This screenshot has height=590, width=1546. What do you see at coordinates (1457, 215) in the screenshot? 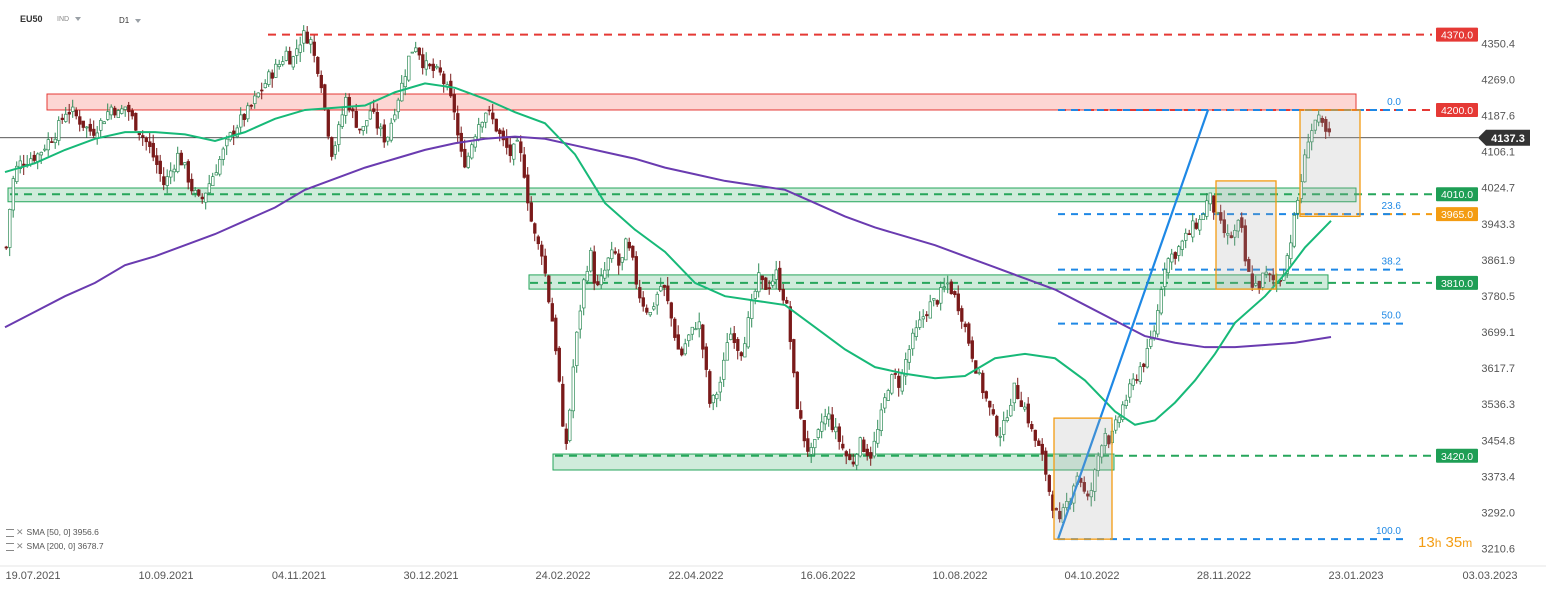
I see `level-tag-label: 3965.0` at bounding box center [1457, 215].